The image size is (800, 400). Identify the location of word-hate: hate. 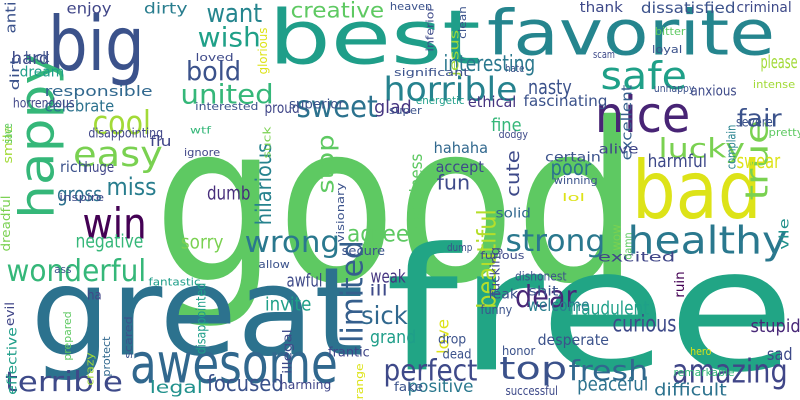
(515, 68).